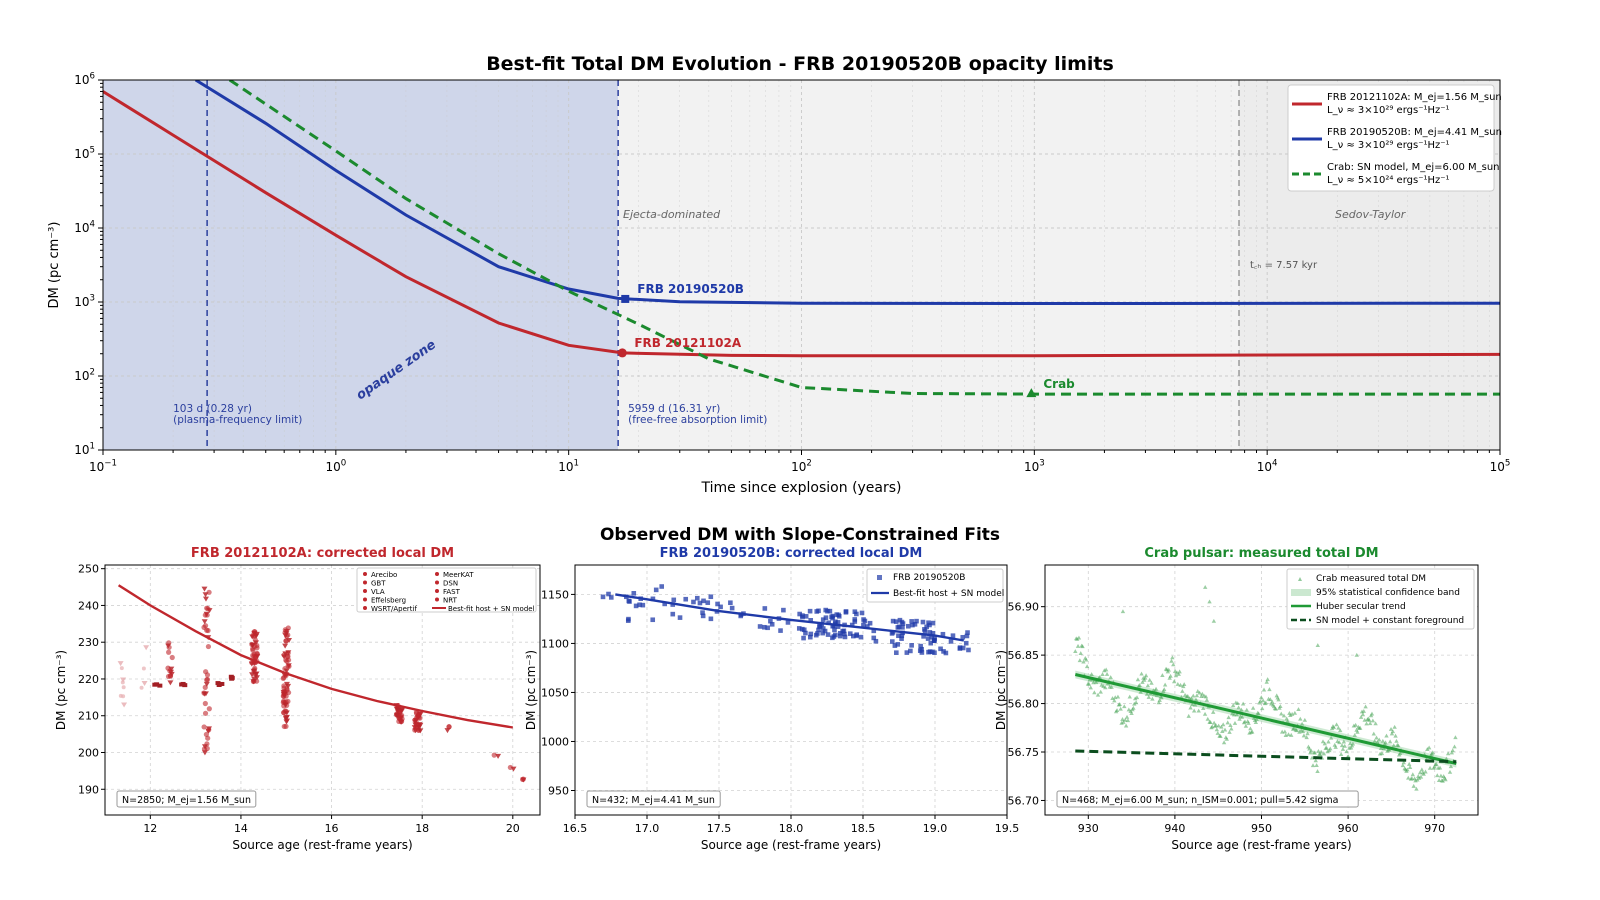 Image resolution: width=1600 pixels, height=900 pixels. I want to click on info-box, so click(186, 799).